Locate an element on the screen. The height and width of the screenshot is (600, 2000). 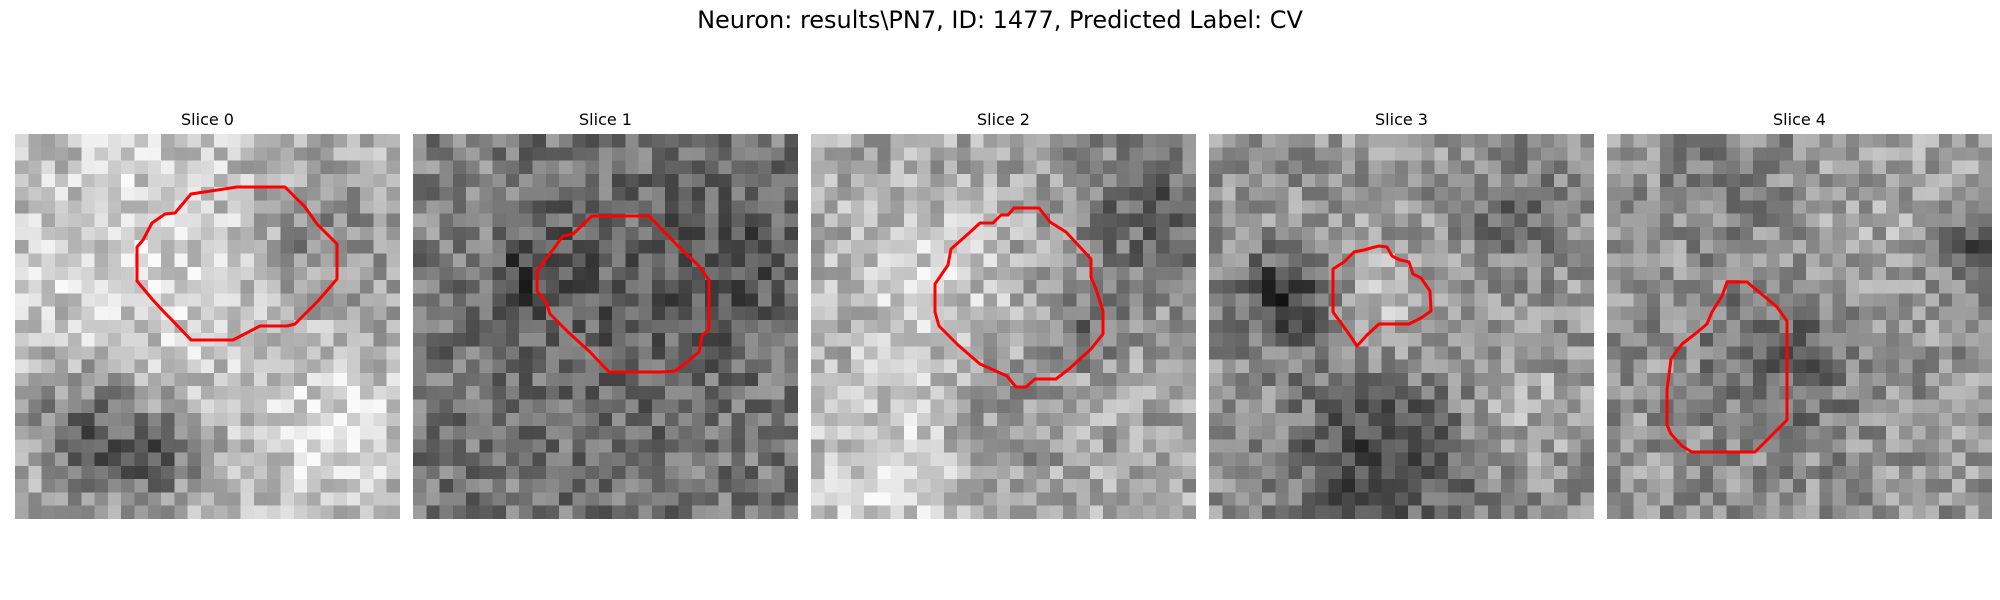
slice-panel-2: Slice 2 is located at coordinates (1003, 315).